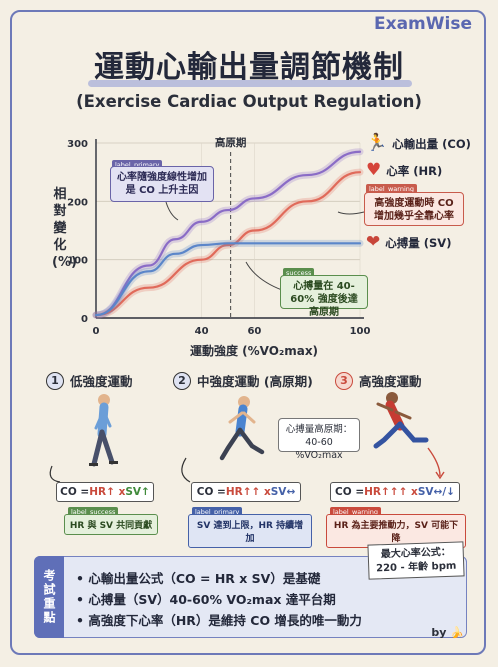  Describe the element at coordinates (182, 380) in the screenshot. I see `stage-2-number: 2` at that location.